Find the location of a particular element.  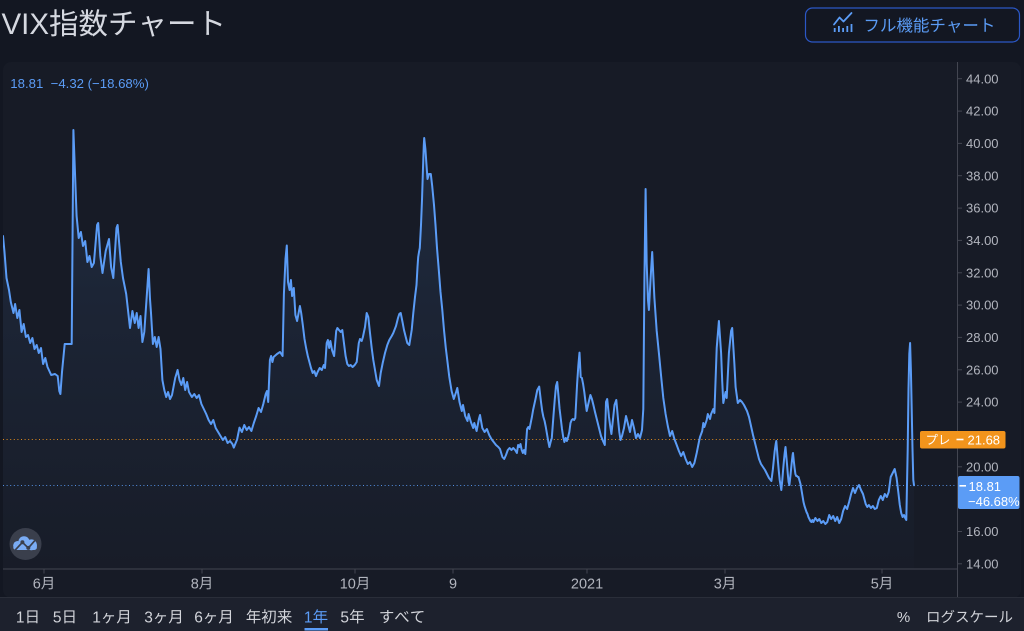

svg-text: 16.00 is located at coordinates (982, 531).